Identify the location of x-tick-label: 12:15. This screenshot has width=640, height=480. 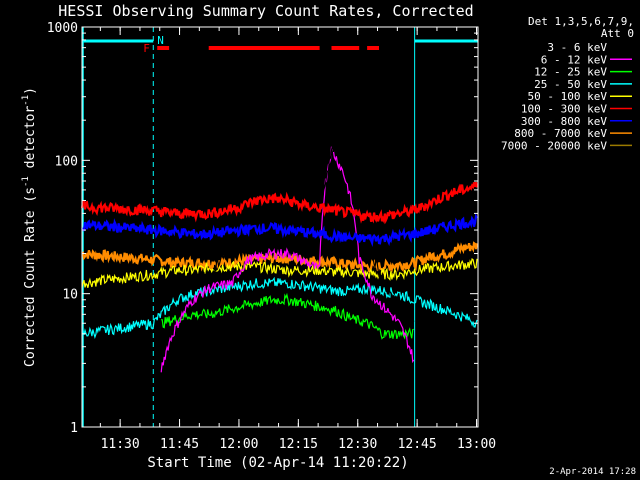
(298, 444).